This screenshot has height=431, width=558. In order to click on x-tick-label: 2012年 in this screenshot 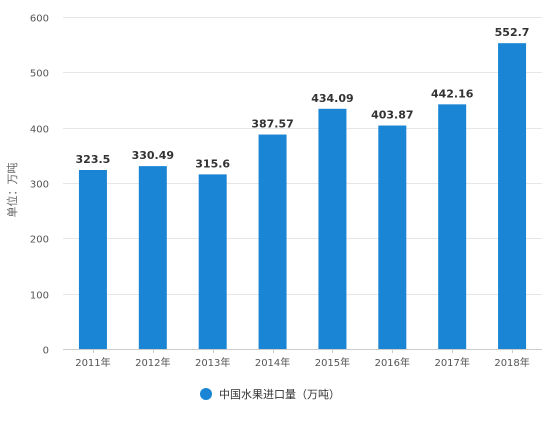, I will do `click(152, 362)`.